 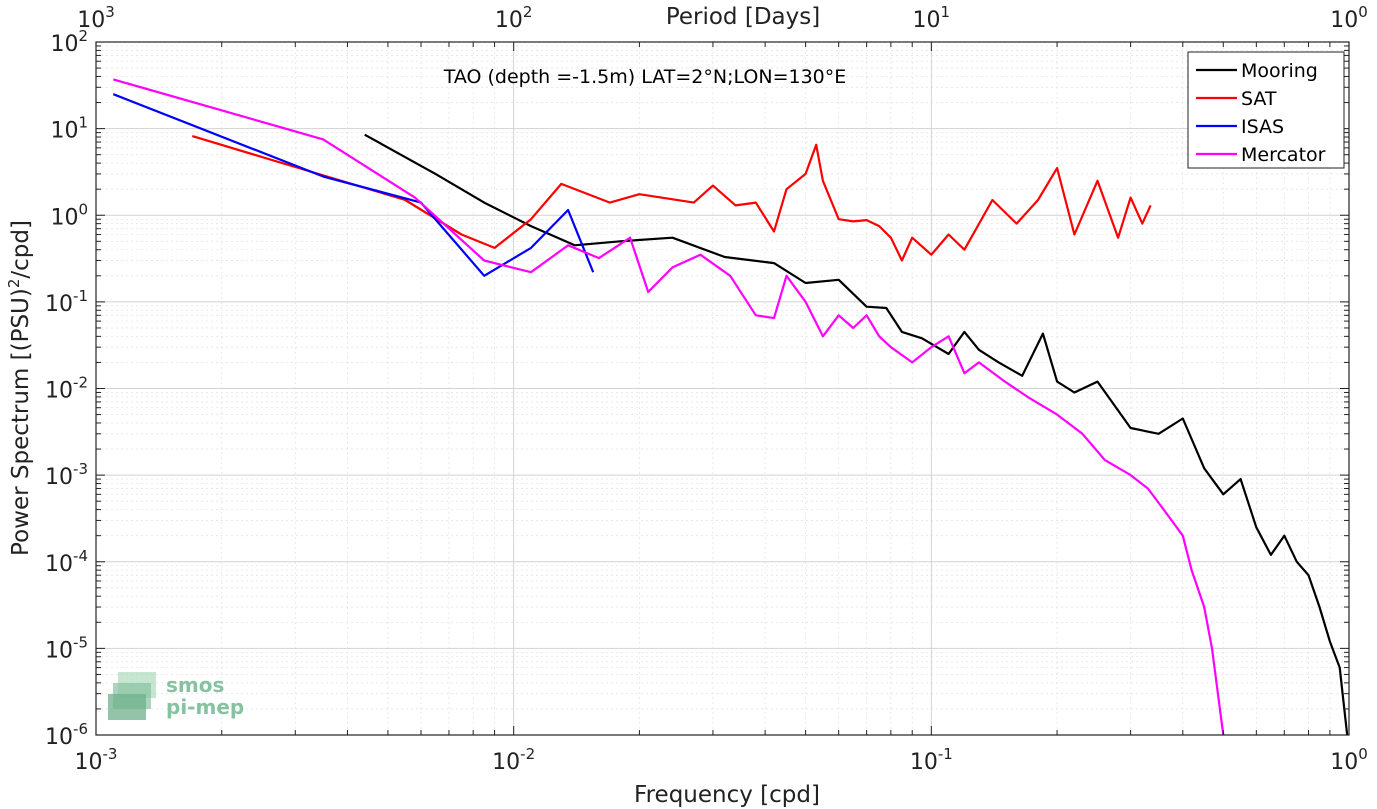 I want to click on x-tick-label: 10⁻³, so click(x=96, y=760).